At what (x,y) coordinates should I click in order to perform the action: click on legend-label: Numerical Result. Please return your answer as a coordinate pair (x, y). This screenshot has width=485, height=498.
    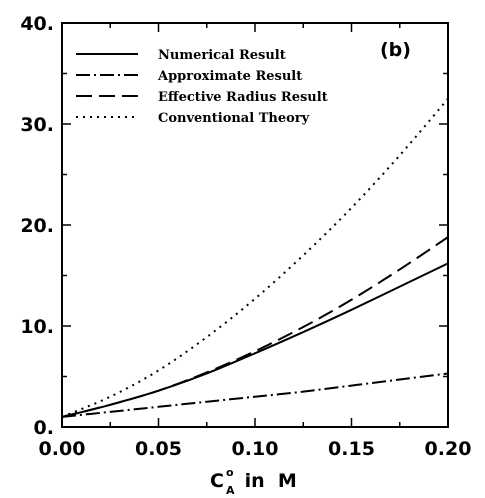
    Looking at the image, I should click on (222, 55).